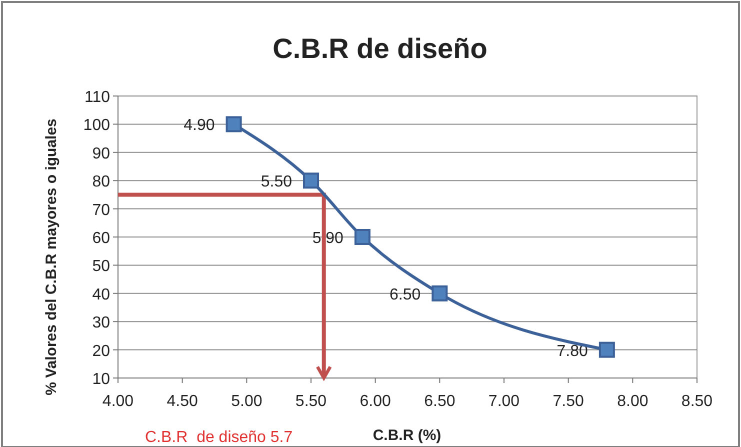 The height and width of the screenshot is (447, 741). Describe the element at coordinates (118, 401) in the screenshot. I see `x-tick-label: 4.00` at that location.